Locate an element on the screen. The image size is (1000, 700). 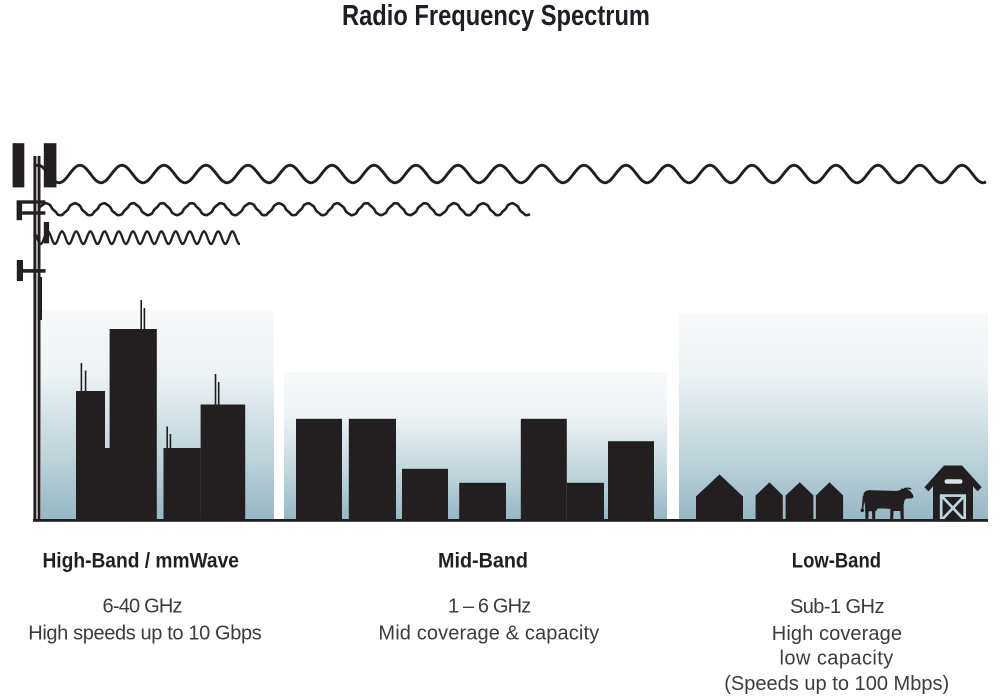
svg-text: 1 – 6 GHz is located at coordinates (489, 607).